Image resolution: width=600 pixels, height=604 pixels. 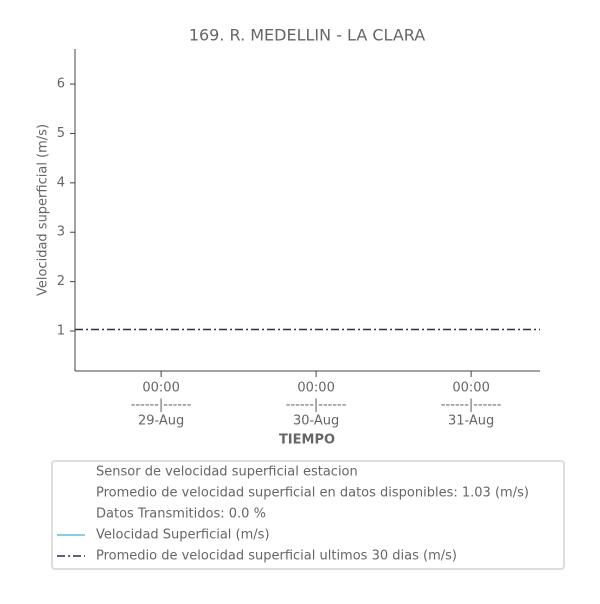 I want to click on y-tick-label: 6, so click(x=61, y=84).